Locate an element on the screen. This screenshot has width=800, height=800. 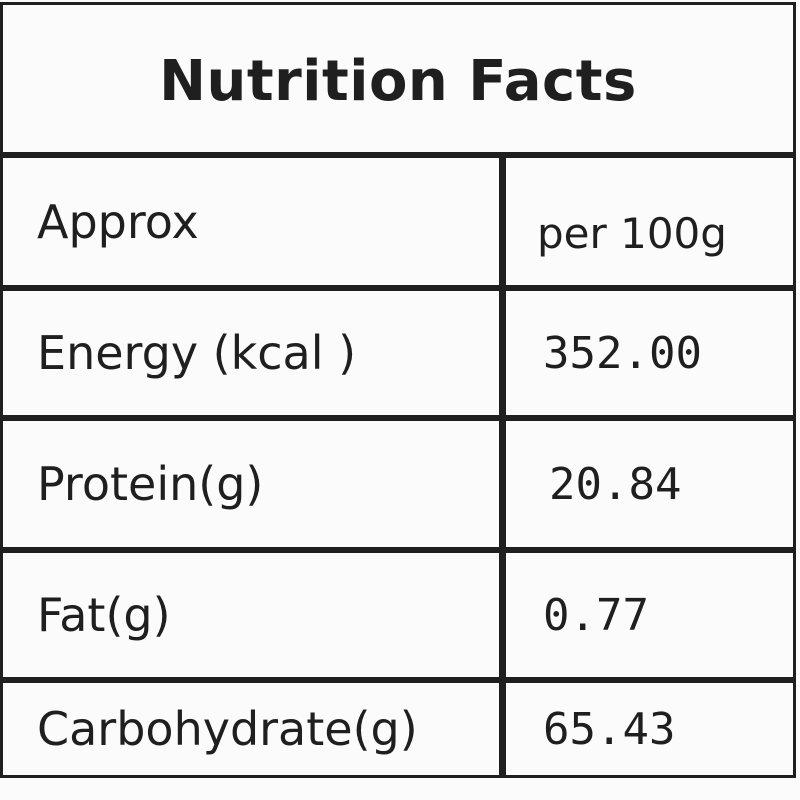
row-value: 352.00 is located at coordinates (622, 353).